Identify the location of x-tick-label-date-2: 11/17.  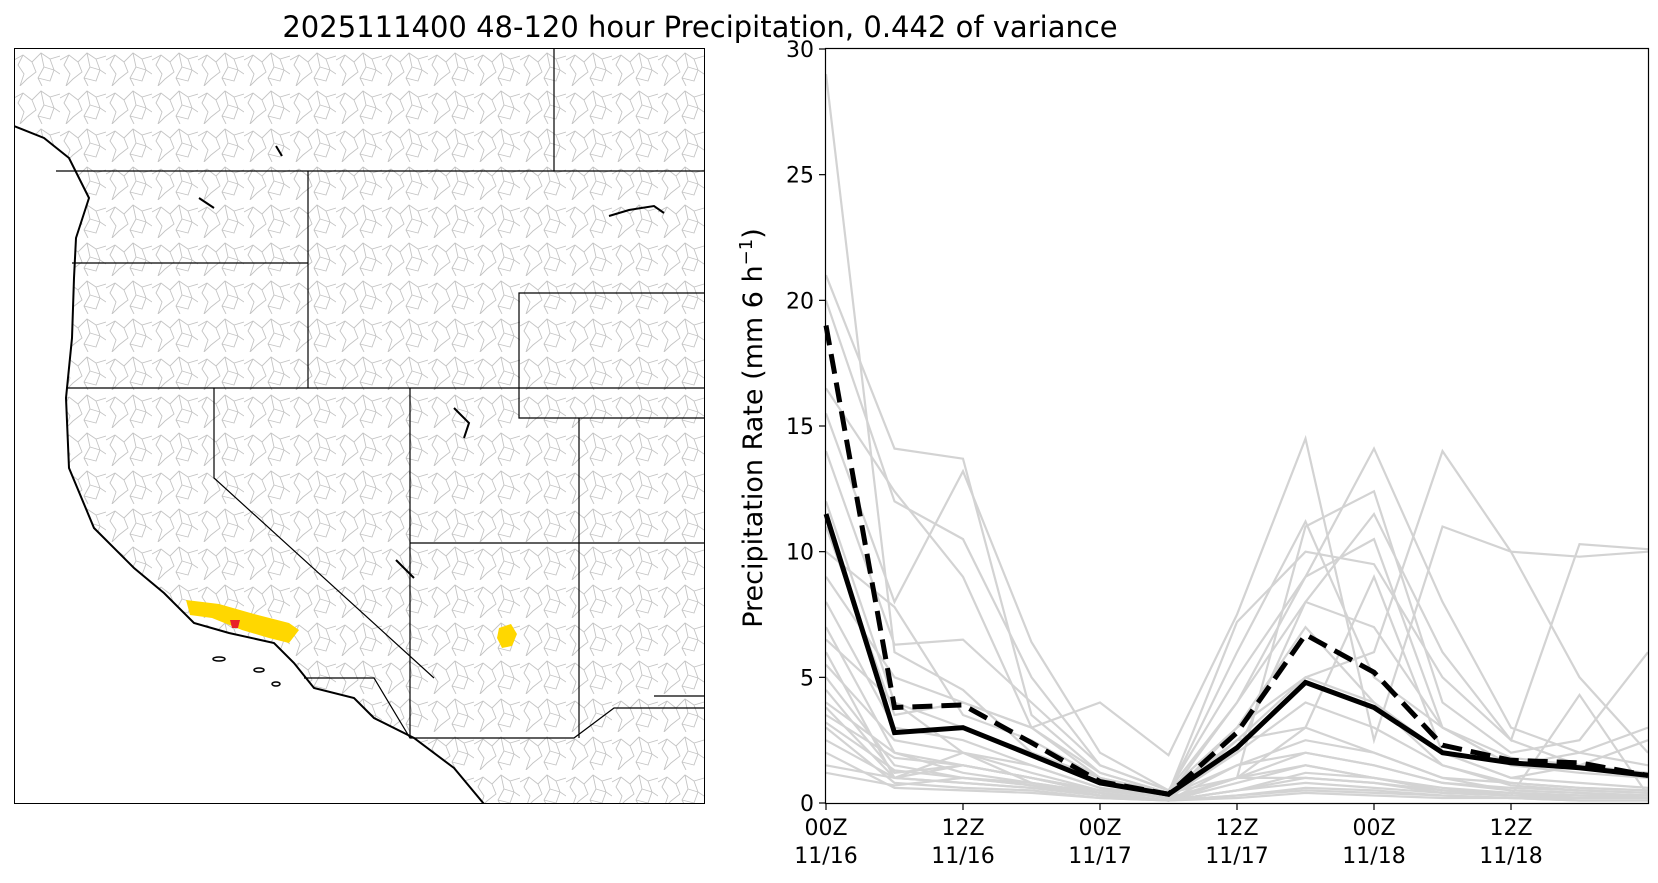
(1099, 856).